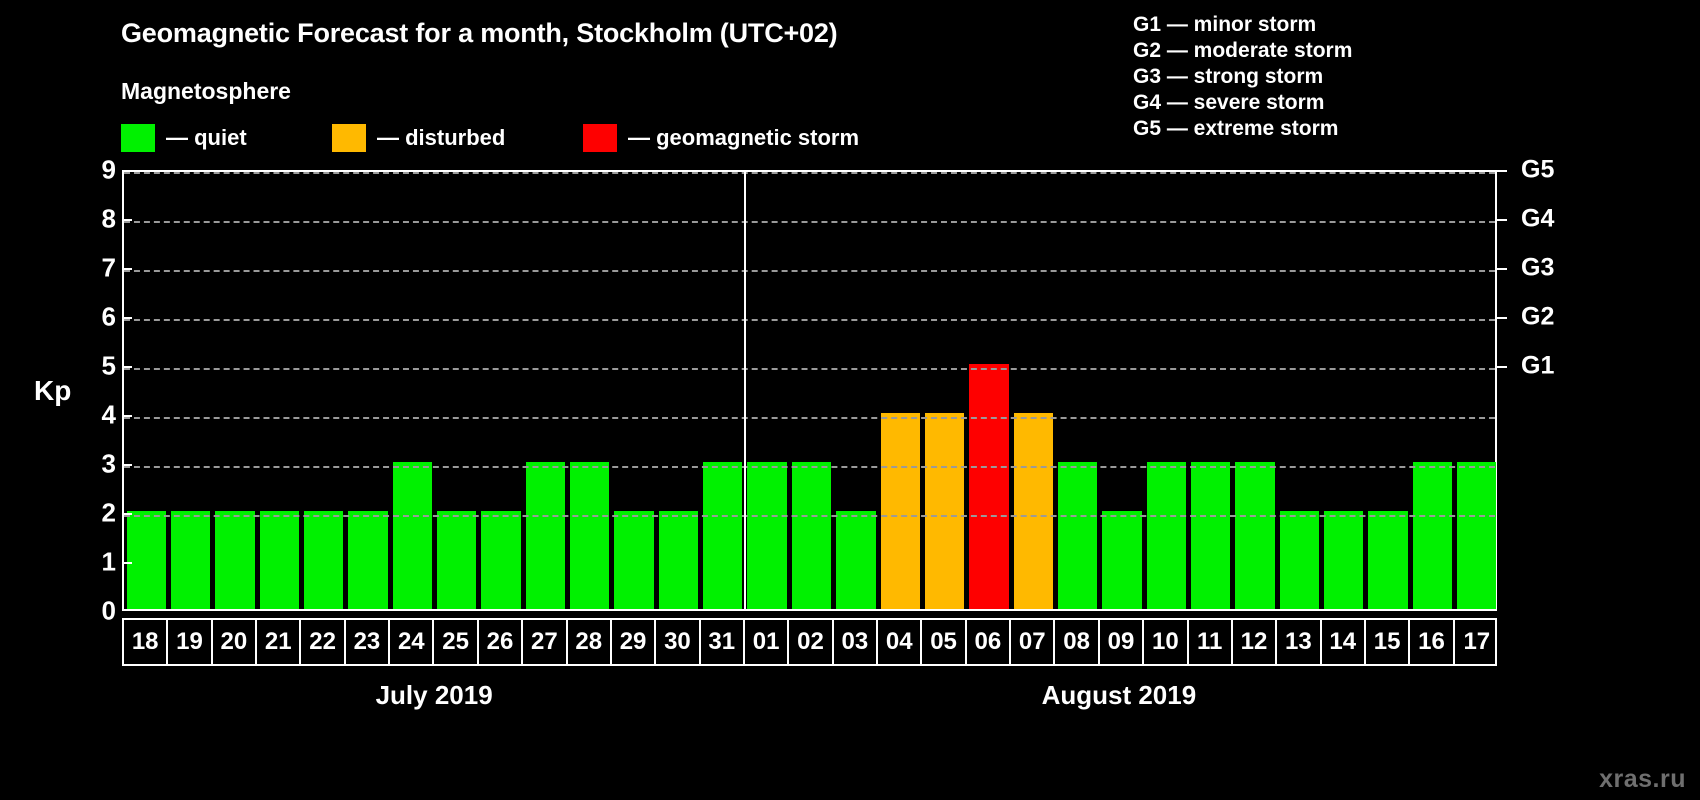 Image resolution: width=1700 pixels, height=800 pixels. Describe the element at coordinates (1033, 642) in the screenshot. I see `date-label-august-07: 07` at that location.